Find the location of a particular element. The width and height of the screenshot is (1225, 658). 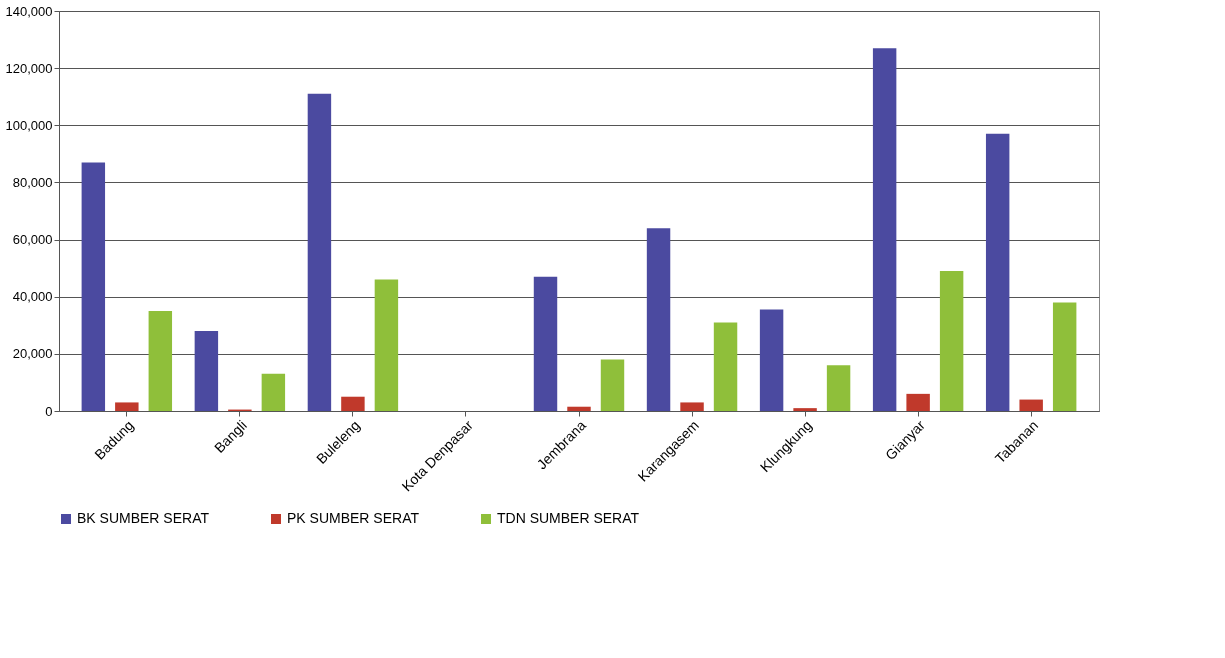

y-tick-label: 40,000 is located at coordinates (32, 297).